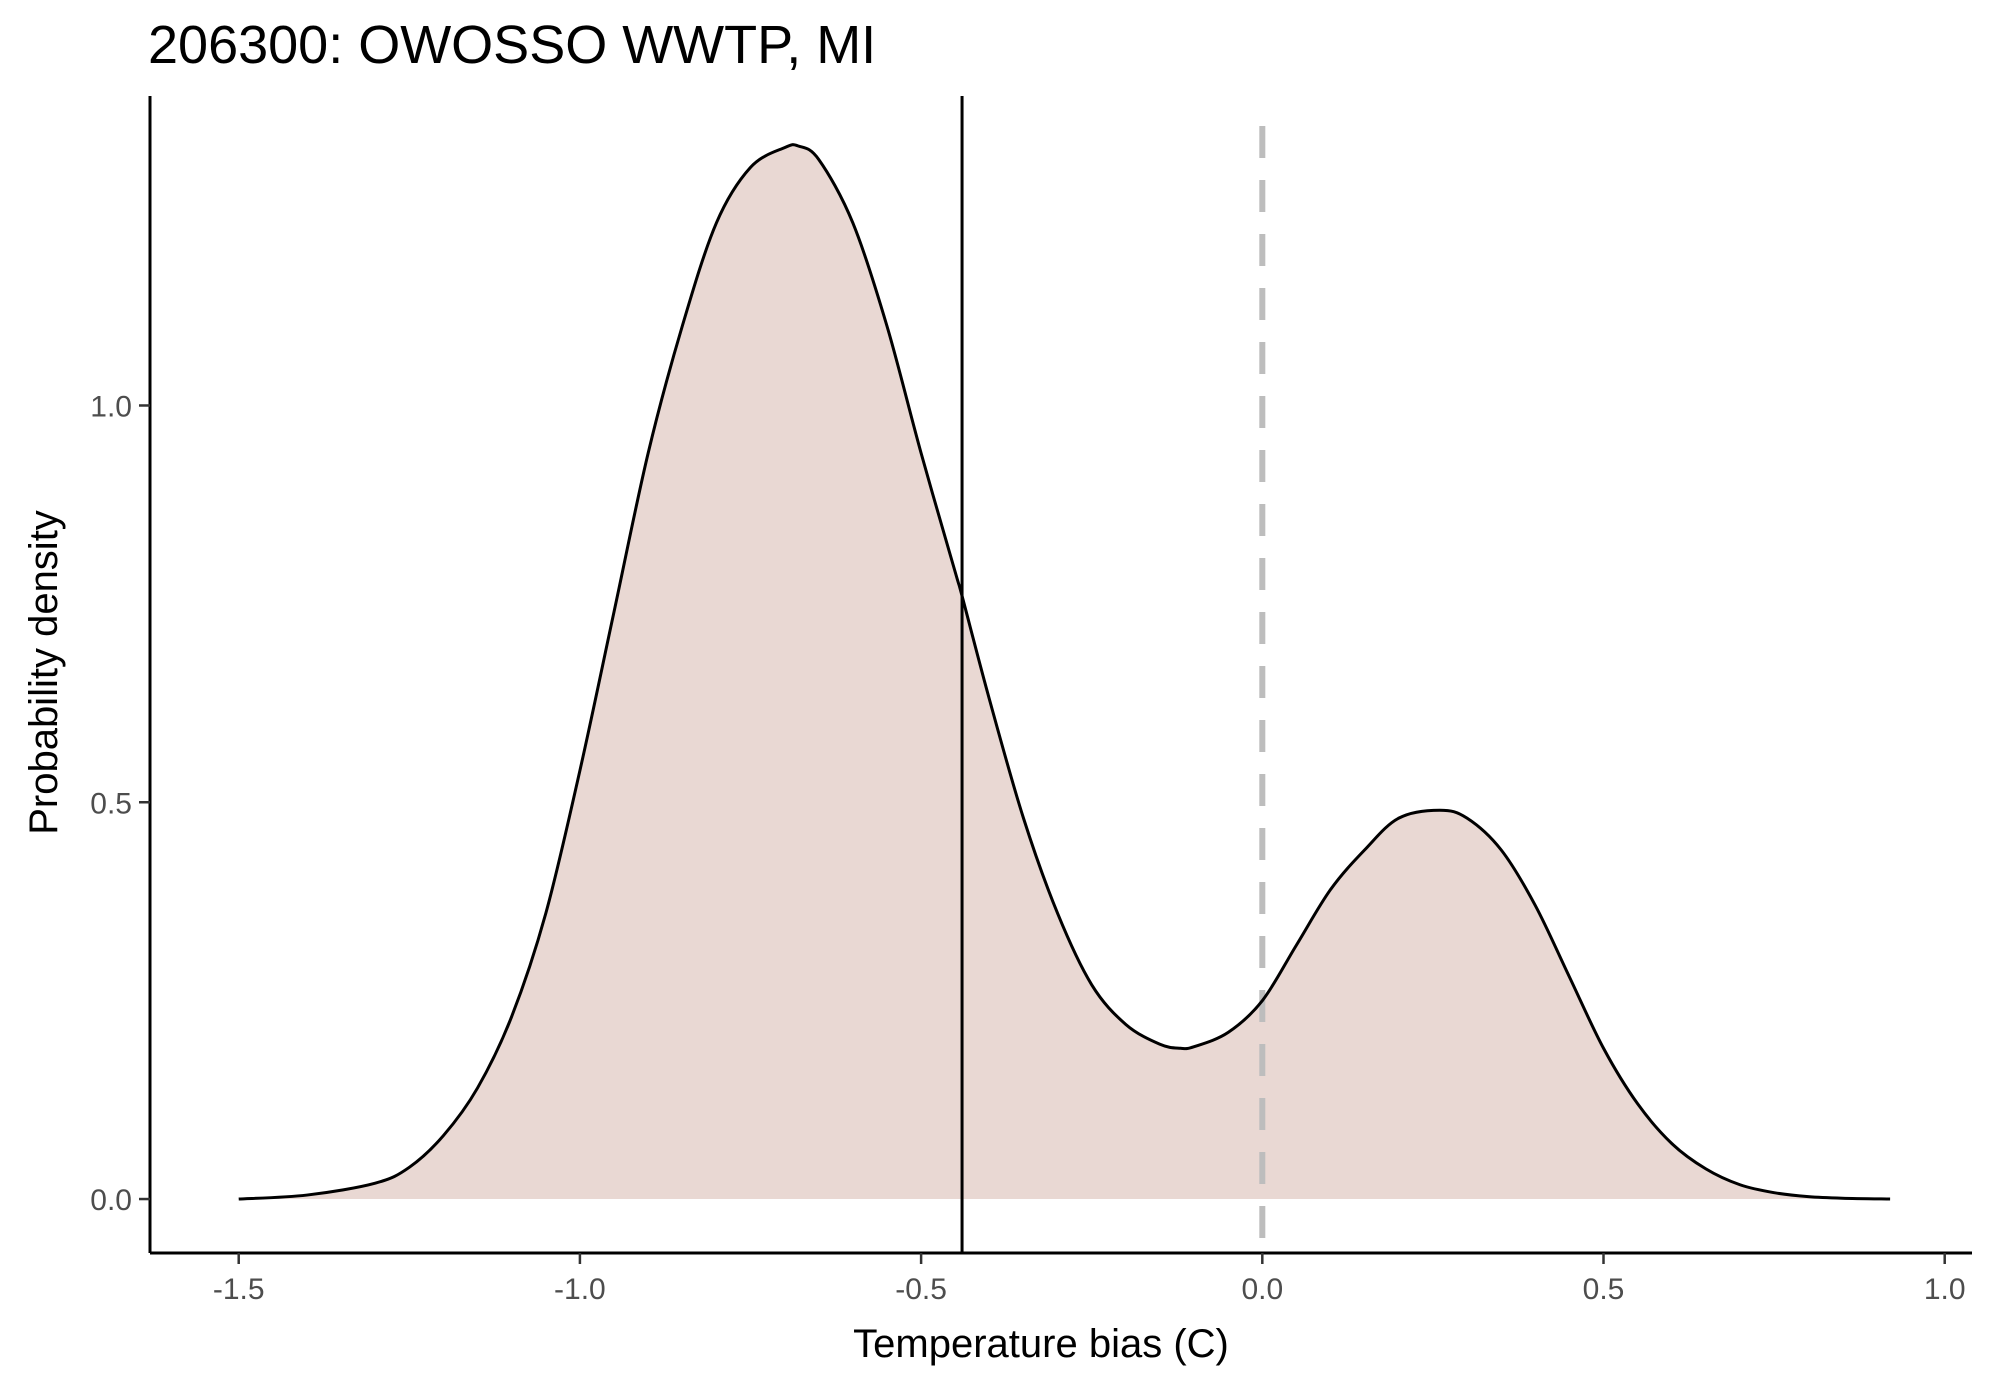 The height and width of the screenshot is (1384, 1990). I want to click on x-axis-title: Temperature bias (C), so click(1041, 1344).